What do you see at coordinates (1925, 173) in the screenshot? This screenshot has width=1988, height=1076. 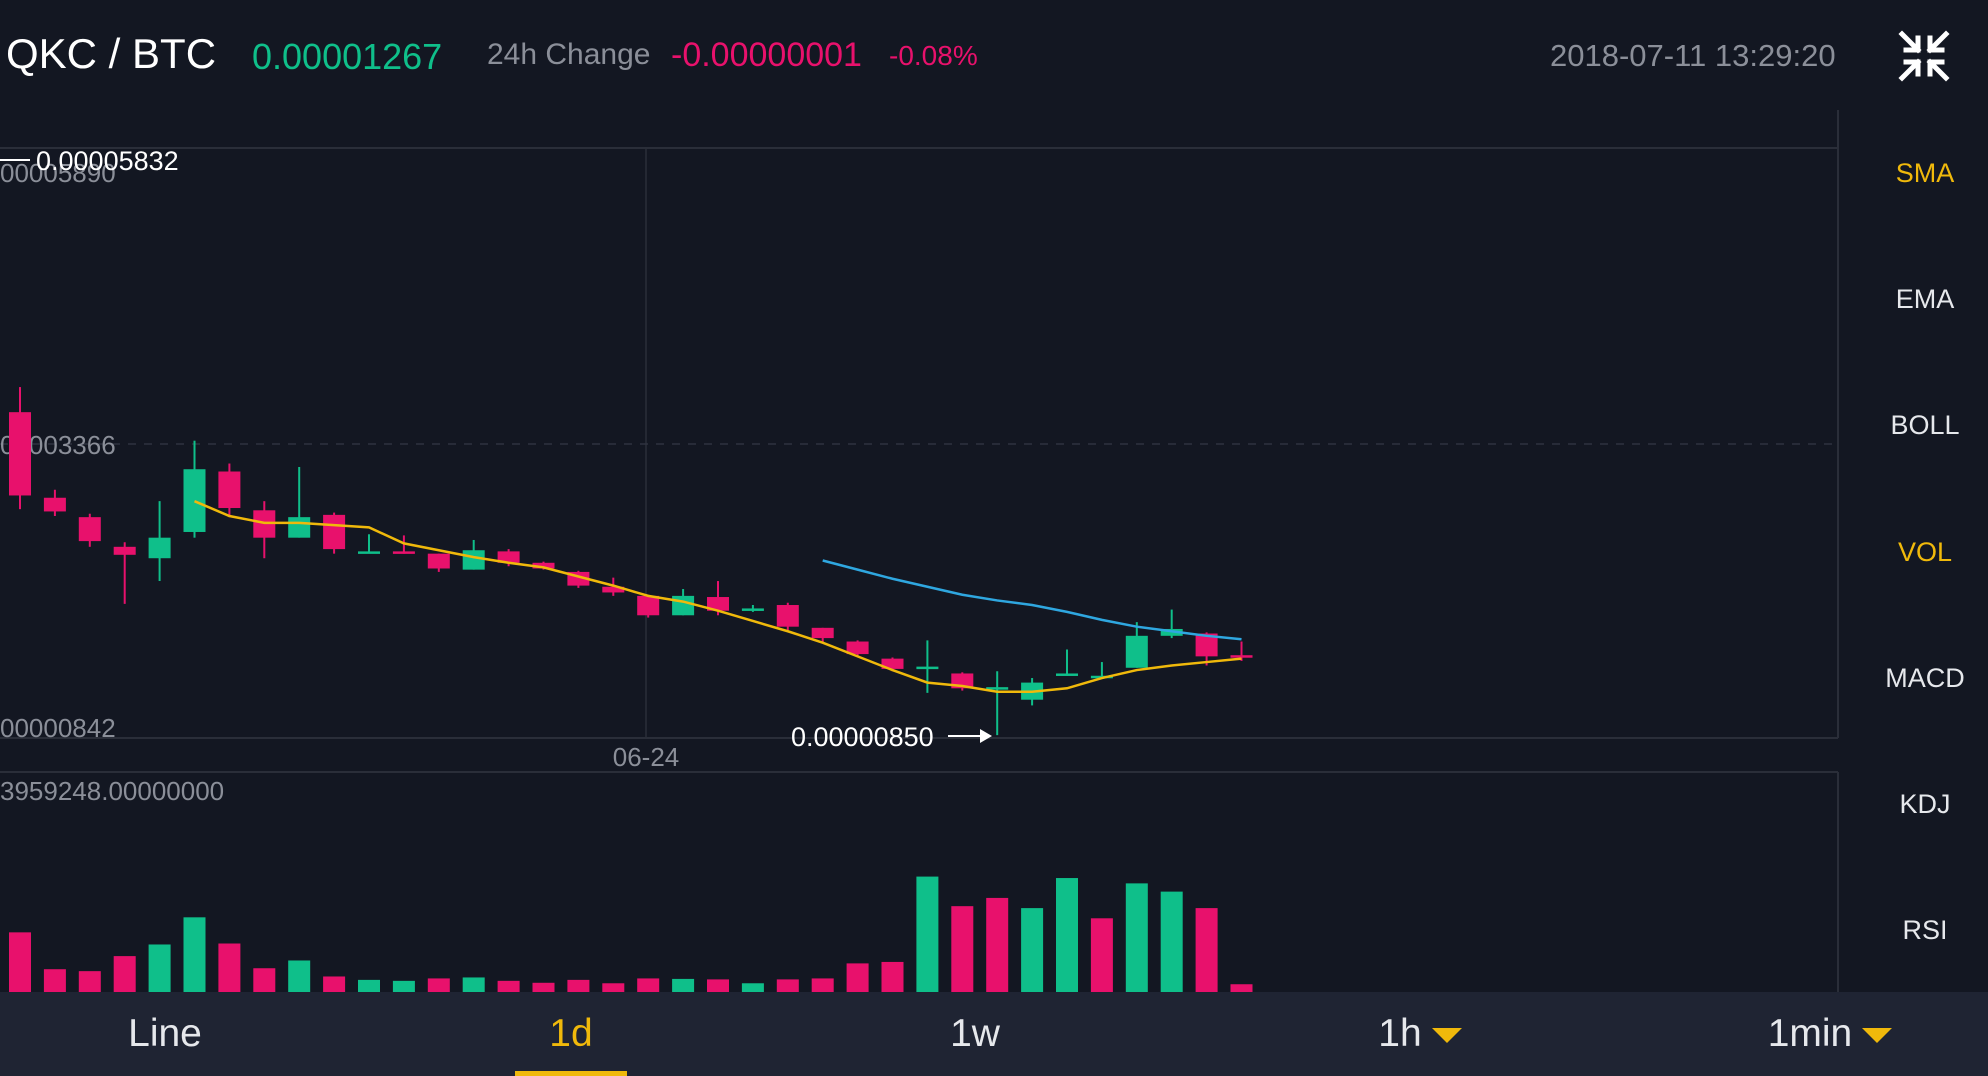 I see `indicator-sma: SMA` at bounding box center [1925, 173].